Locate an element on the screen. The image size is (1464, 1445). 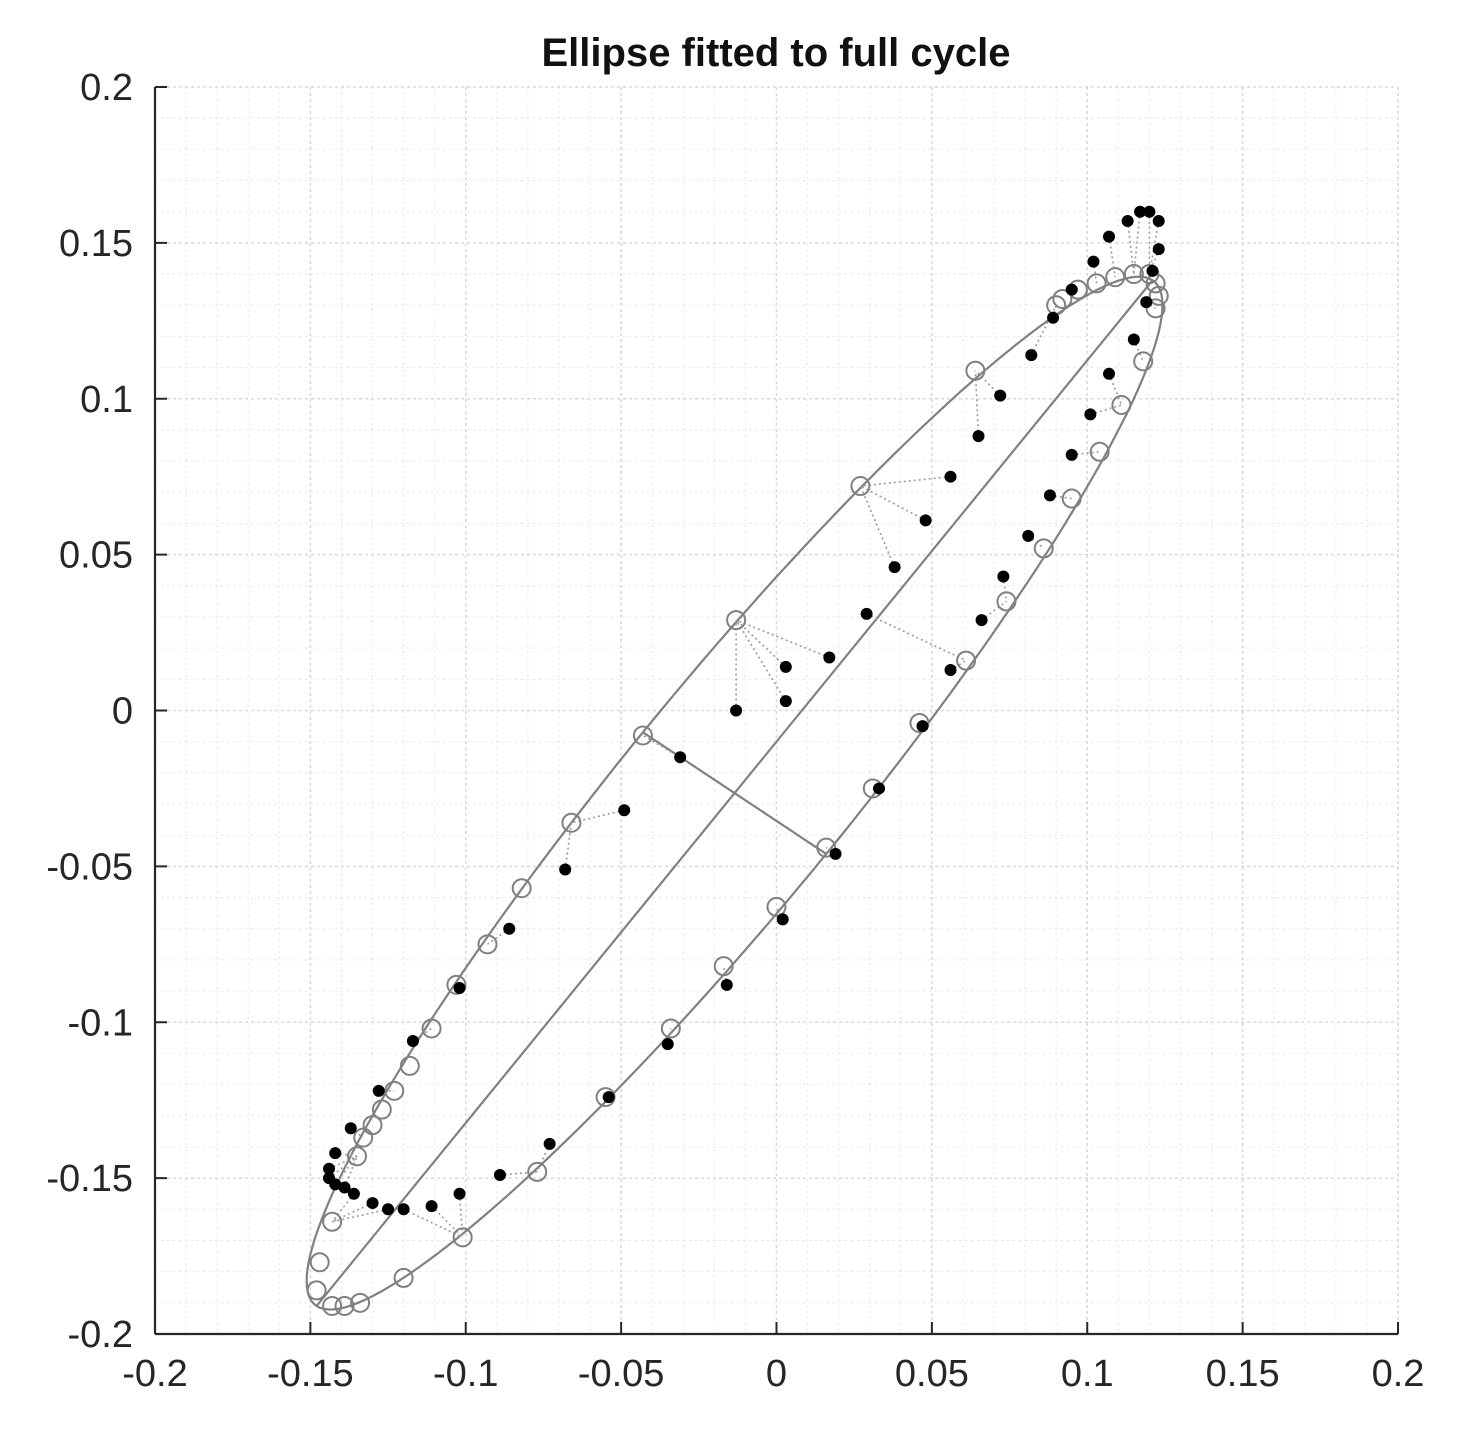
x-tick-label: 0.15 is located at coordinates (1243, 1374).